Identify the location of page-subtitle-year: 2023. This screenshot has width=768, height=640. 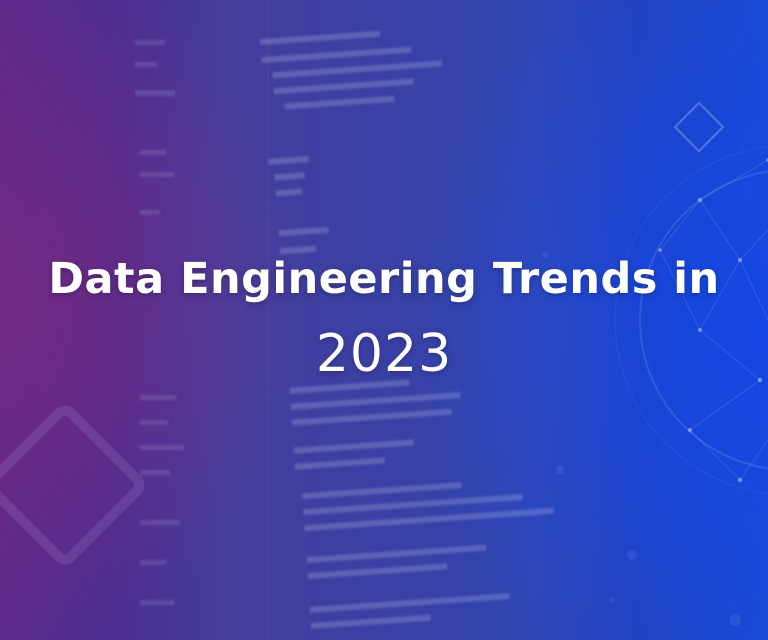
(384, 354).